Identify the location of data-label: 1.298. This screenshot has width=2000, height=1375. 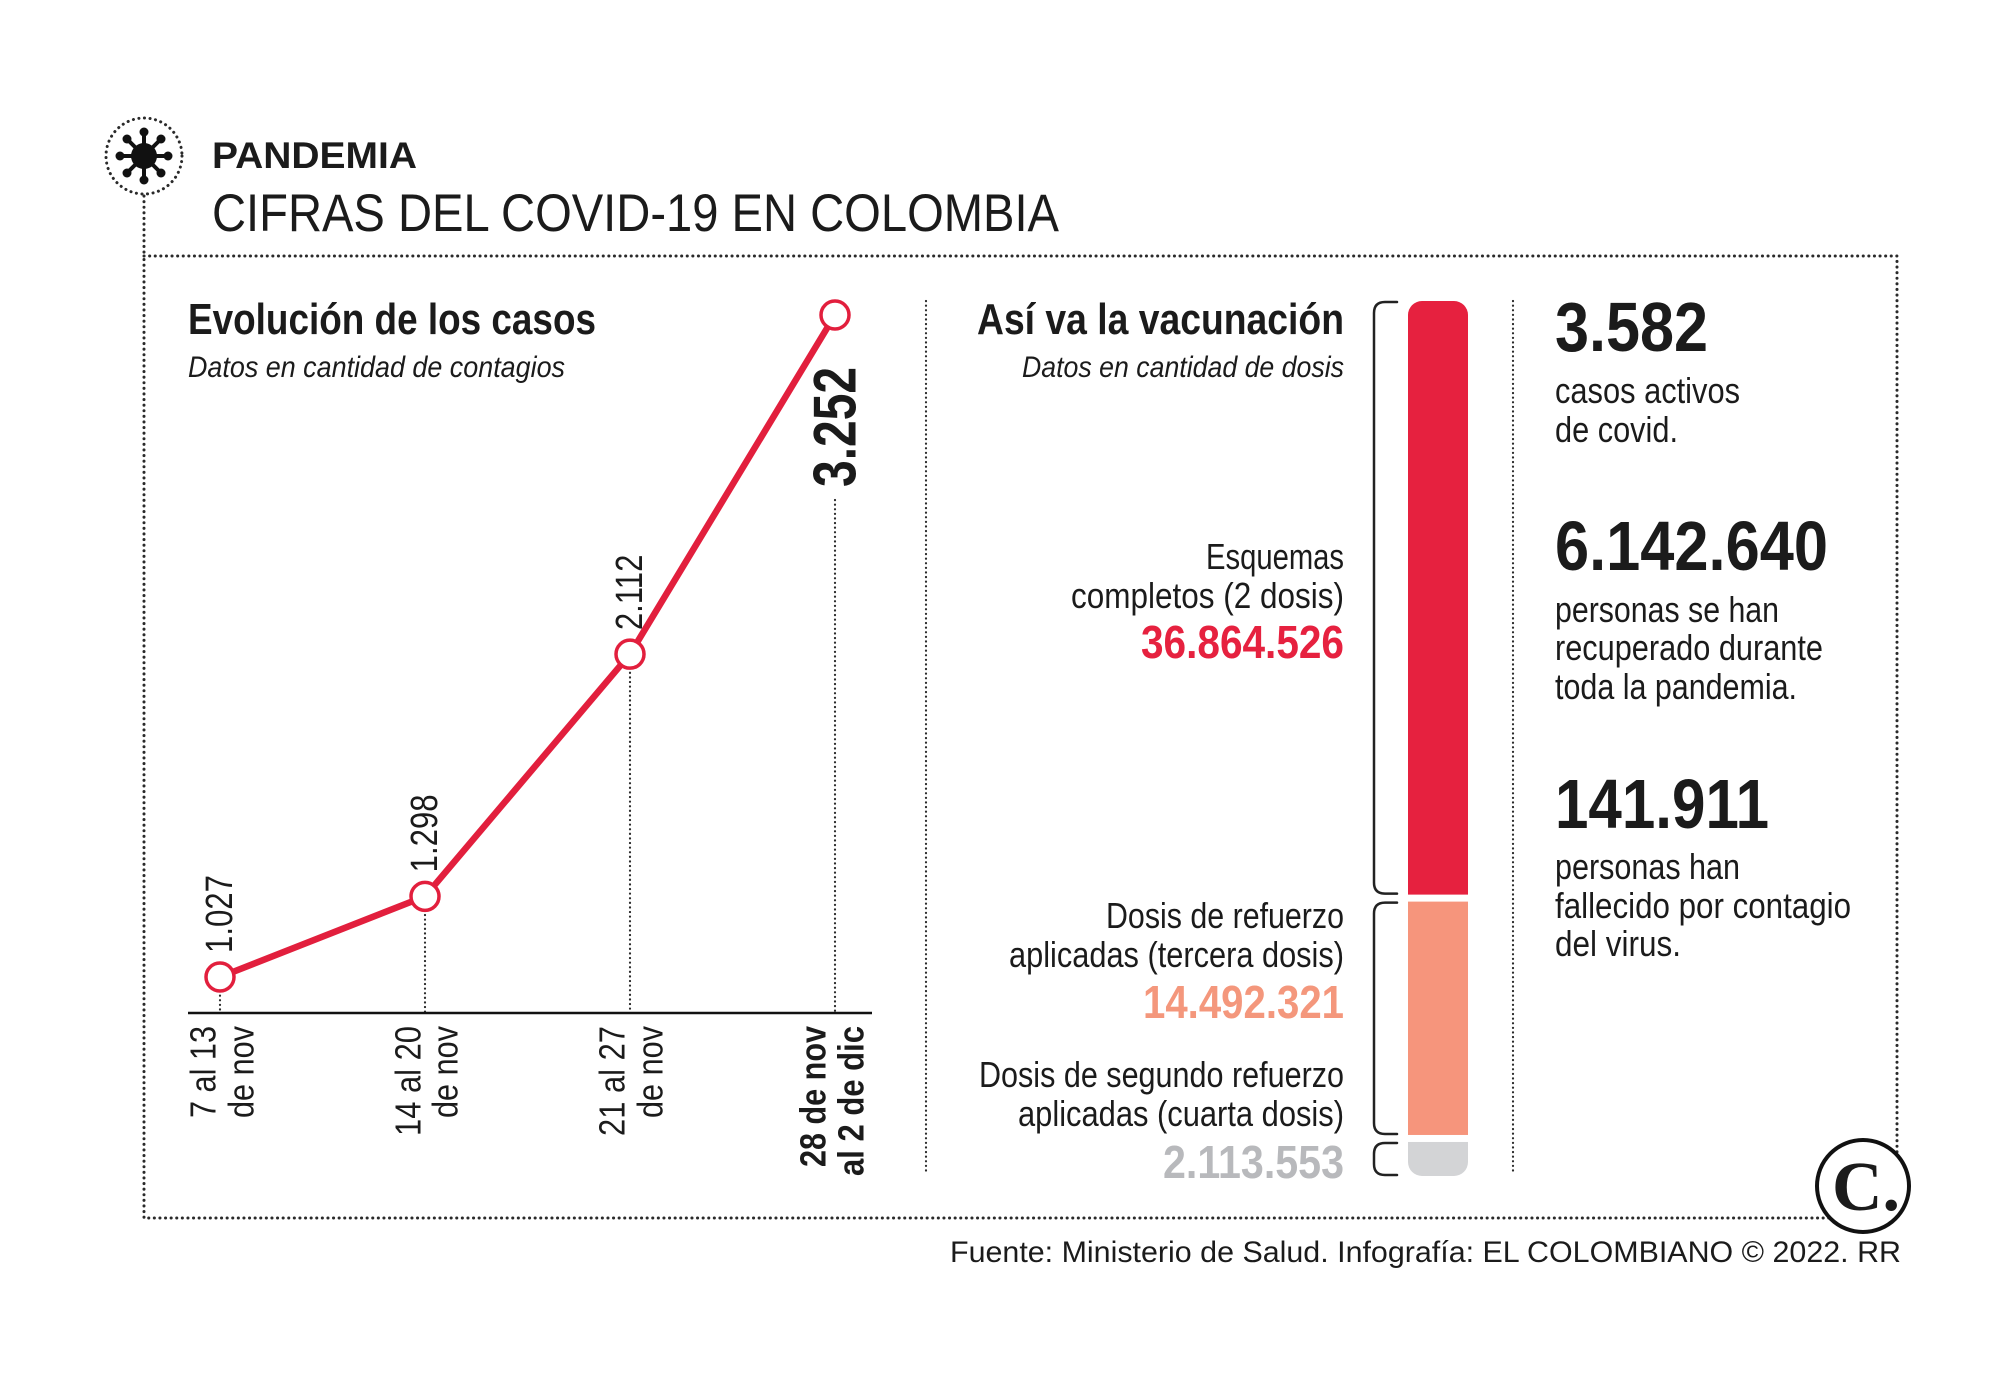
(425, 833).